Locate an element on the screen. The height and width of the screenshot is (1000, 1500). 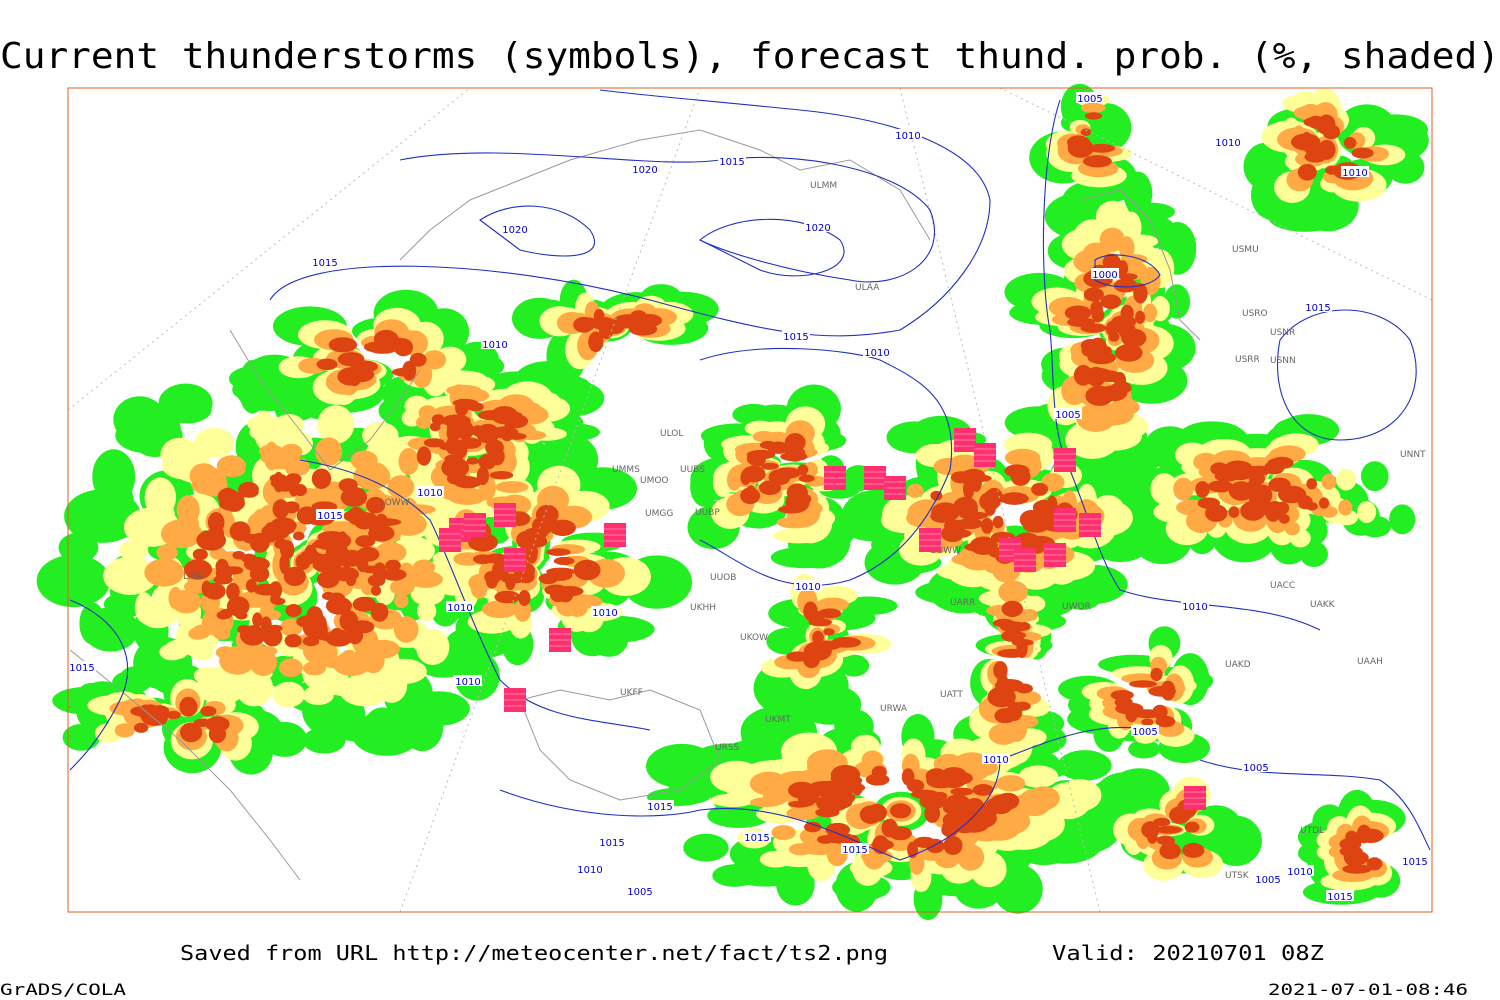
station-code: LIRA is located at coordinates (193, 577).